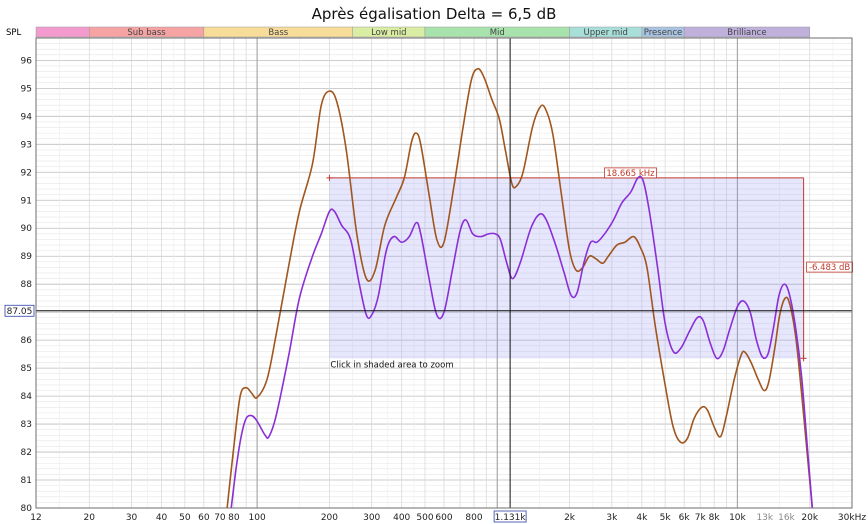  I want to click on y-tick-label: 91, so click(26, 201).